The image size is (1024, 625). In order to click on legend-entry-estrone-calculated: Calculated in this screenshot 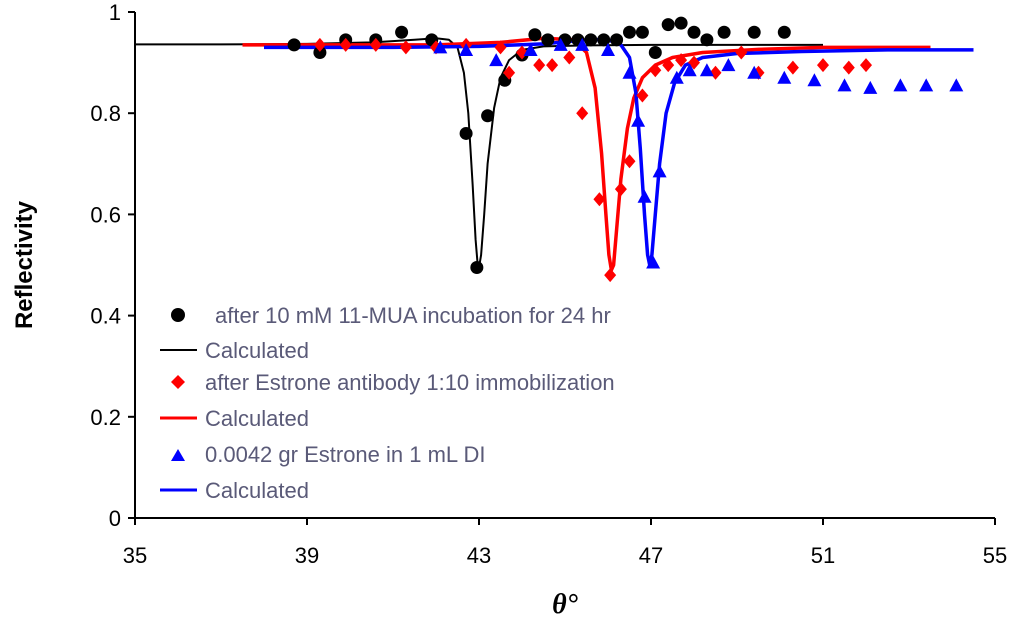, I will do `click(234, 490)`.